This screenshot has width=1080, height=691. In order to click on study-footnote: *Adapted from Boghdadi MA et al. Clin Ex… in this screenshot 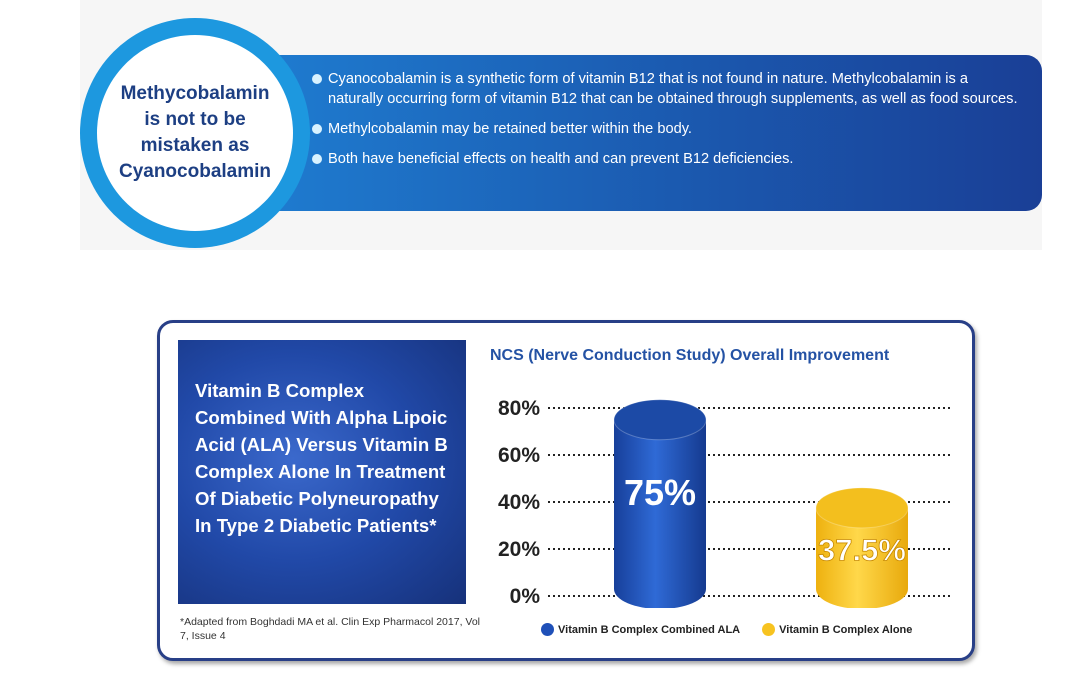, I will do `click(330, 629)`.